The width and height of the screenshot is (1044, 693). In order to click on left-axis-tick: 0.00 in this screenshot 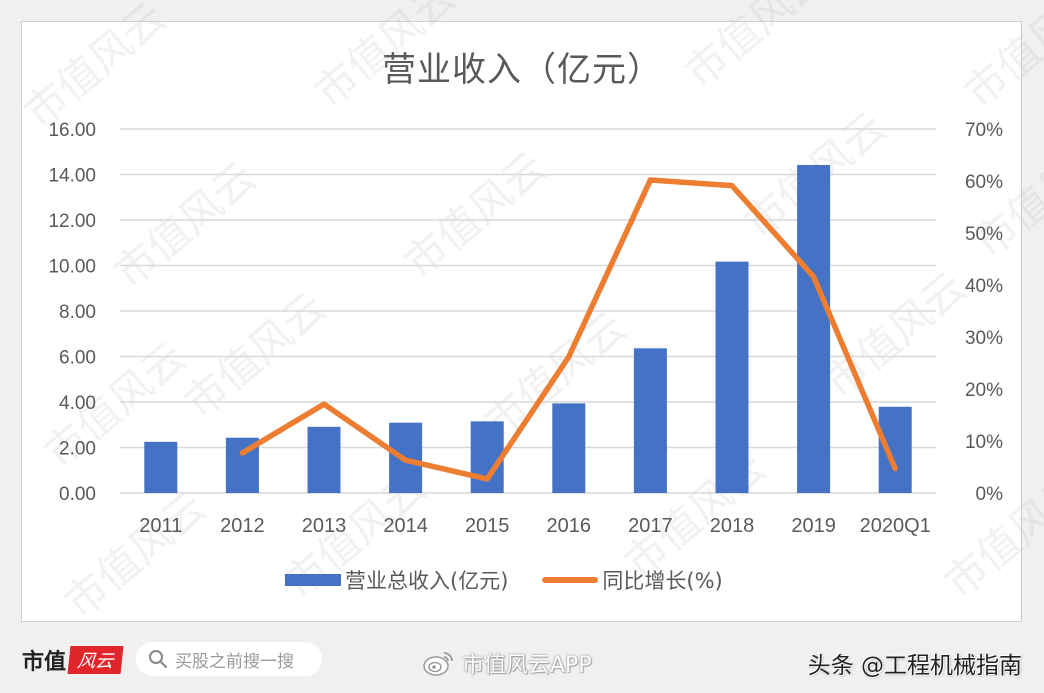, I will do `click(77, 494)`.